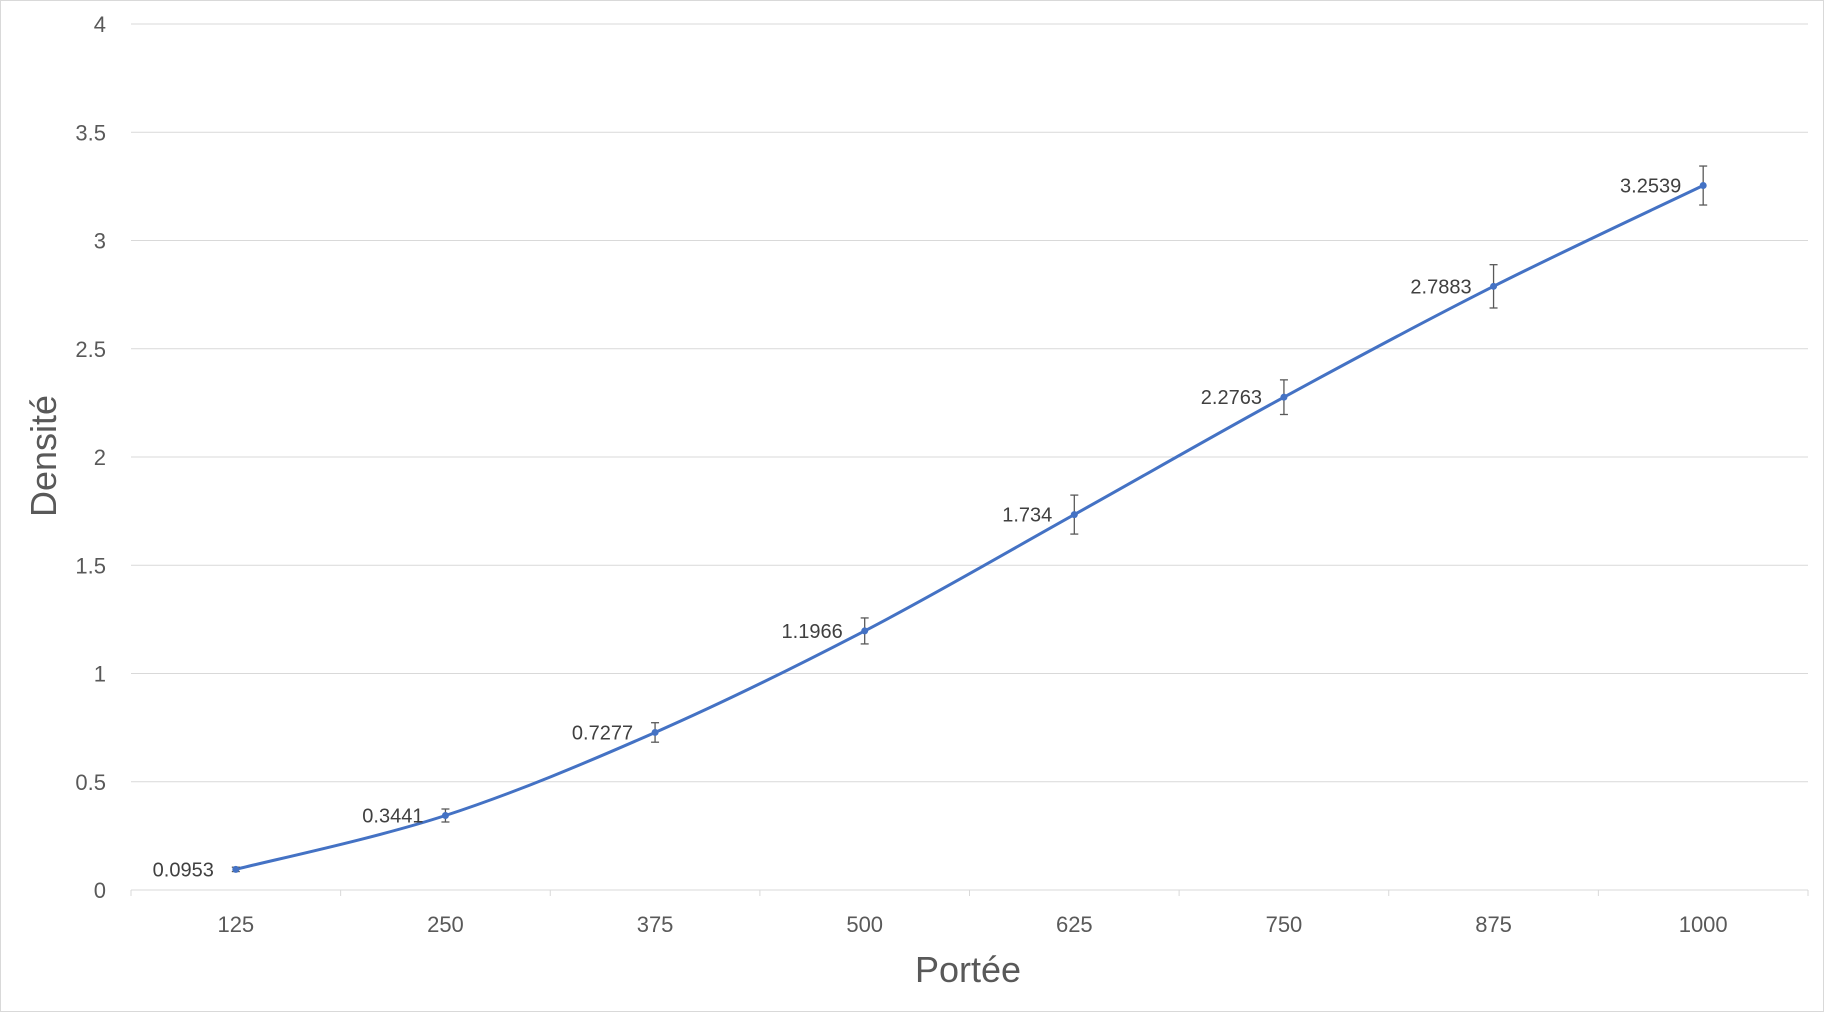  What do you see at coordinates (864, 924) in the screenshot?
I see `x-tick-label: 500` at bounding box center [864, 924].